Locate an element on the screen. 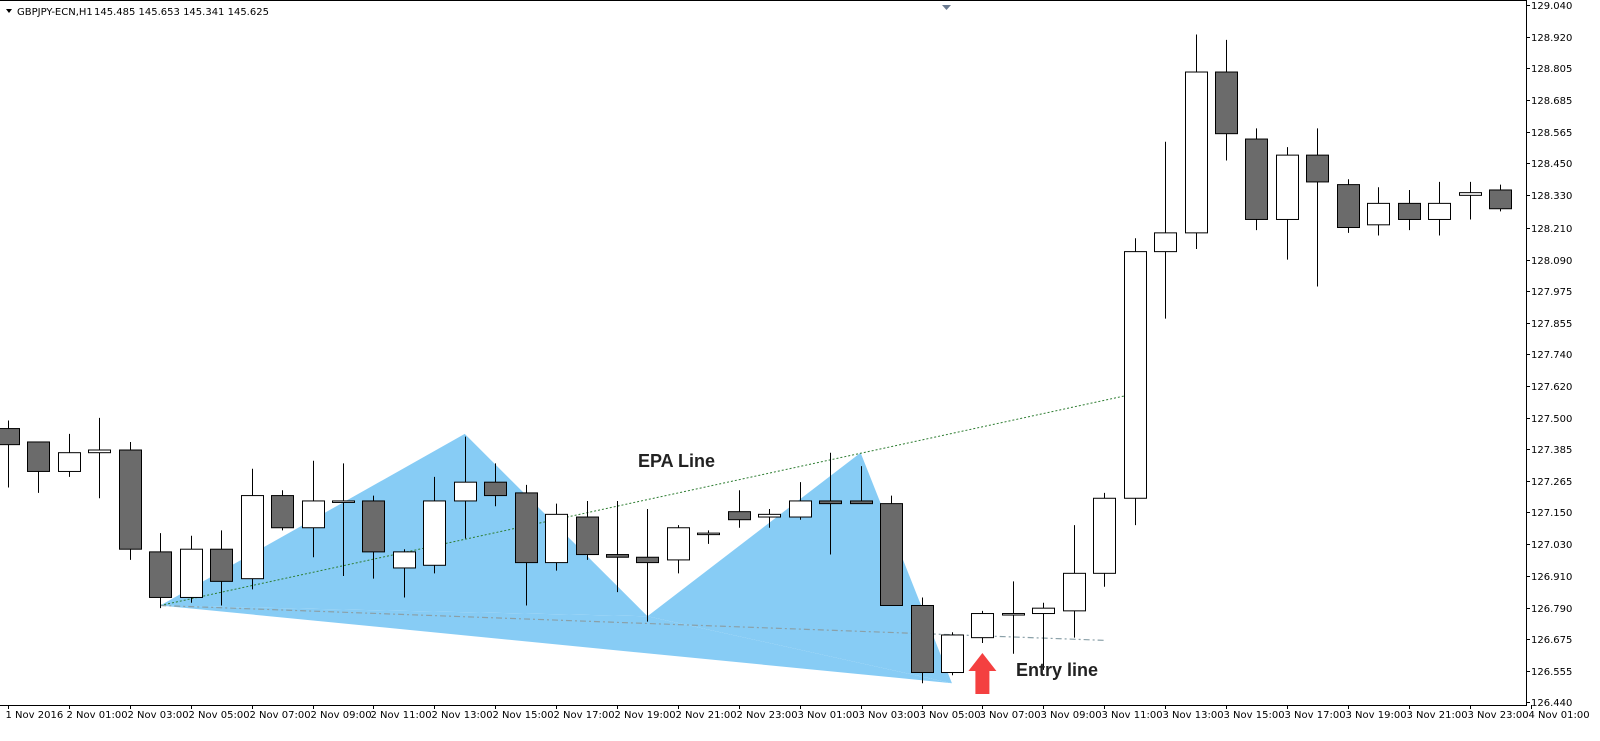  x-tick-label: 2 Nov 19:00 is located at coordinates (645, 715).